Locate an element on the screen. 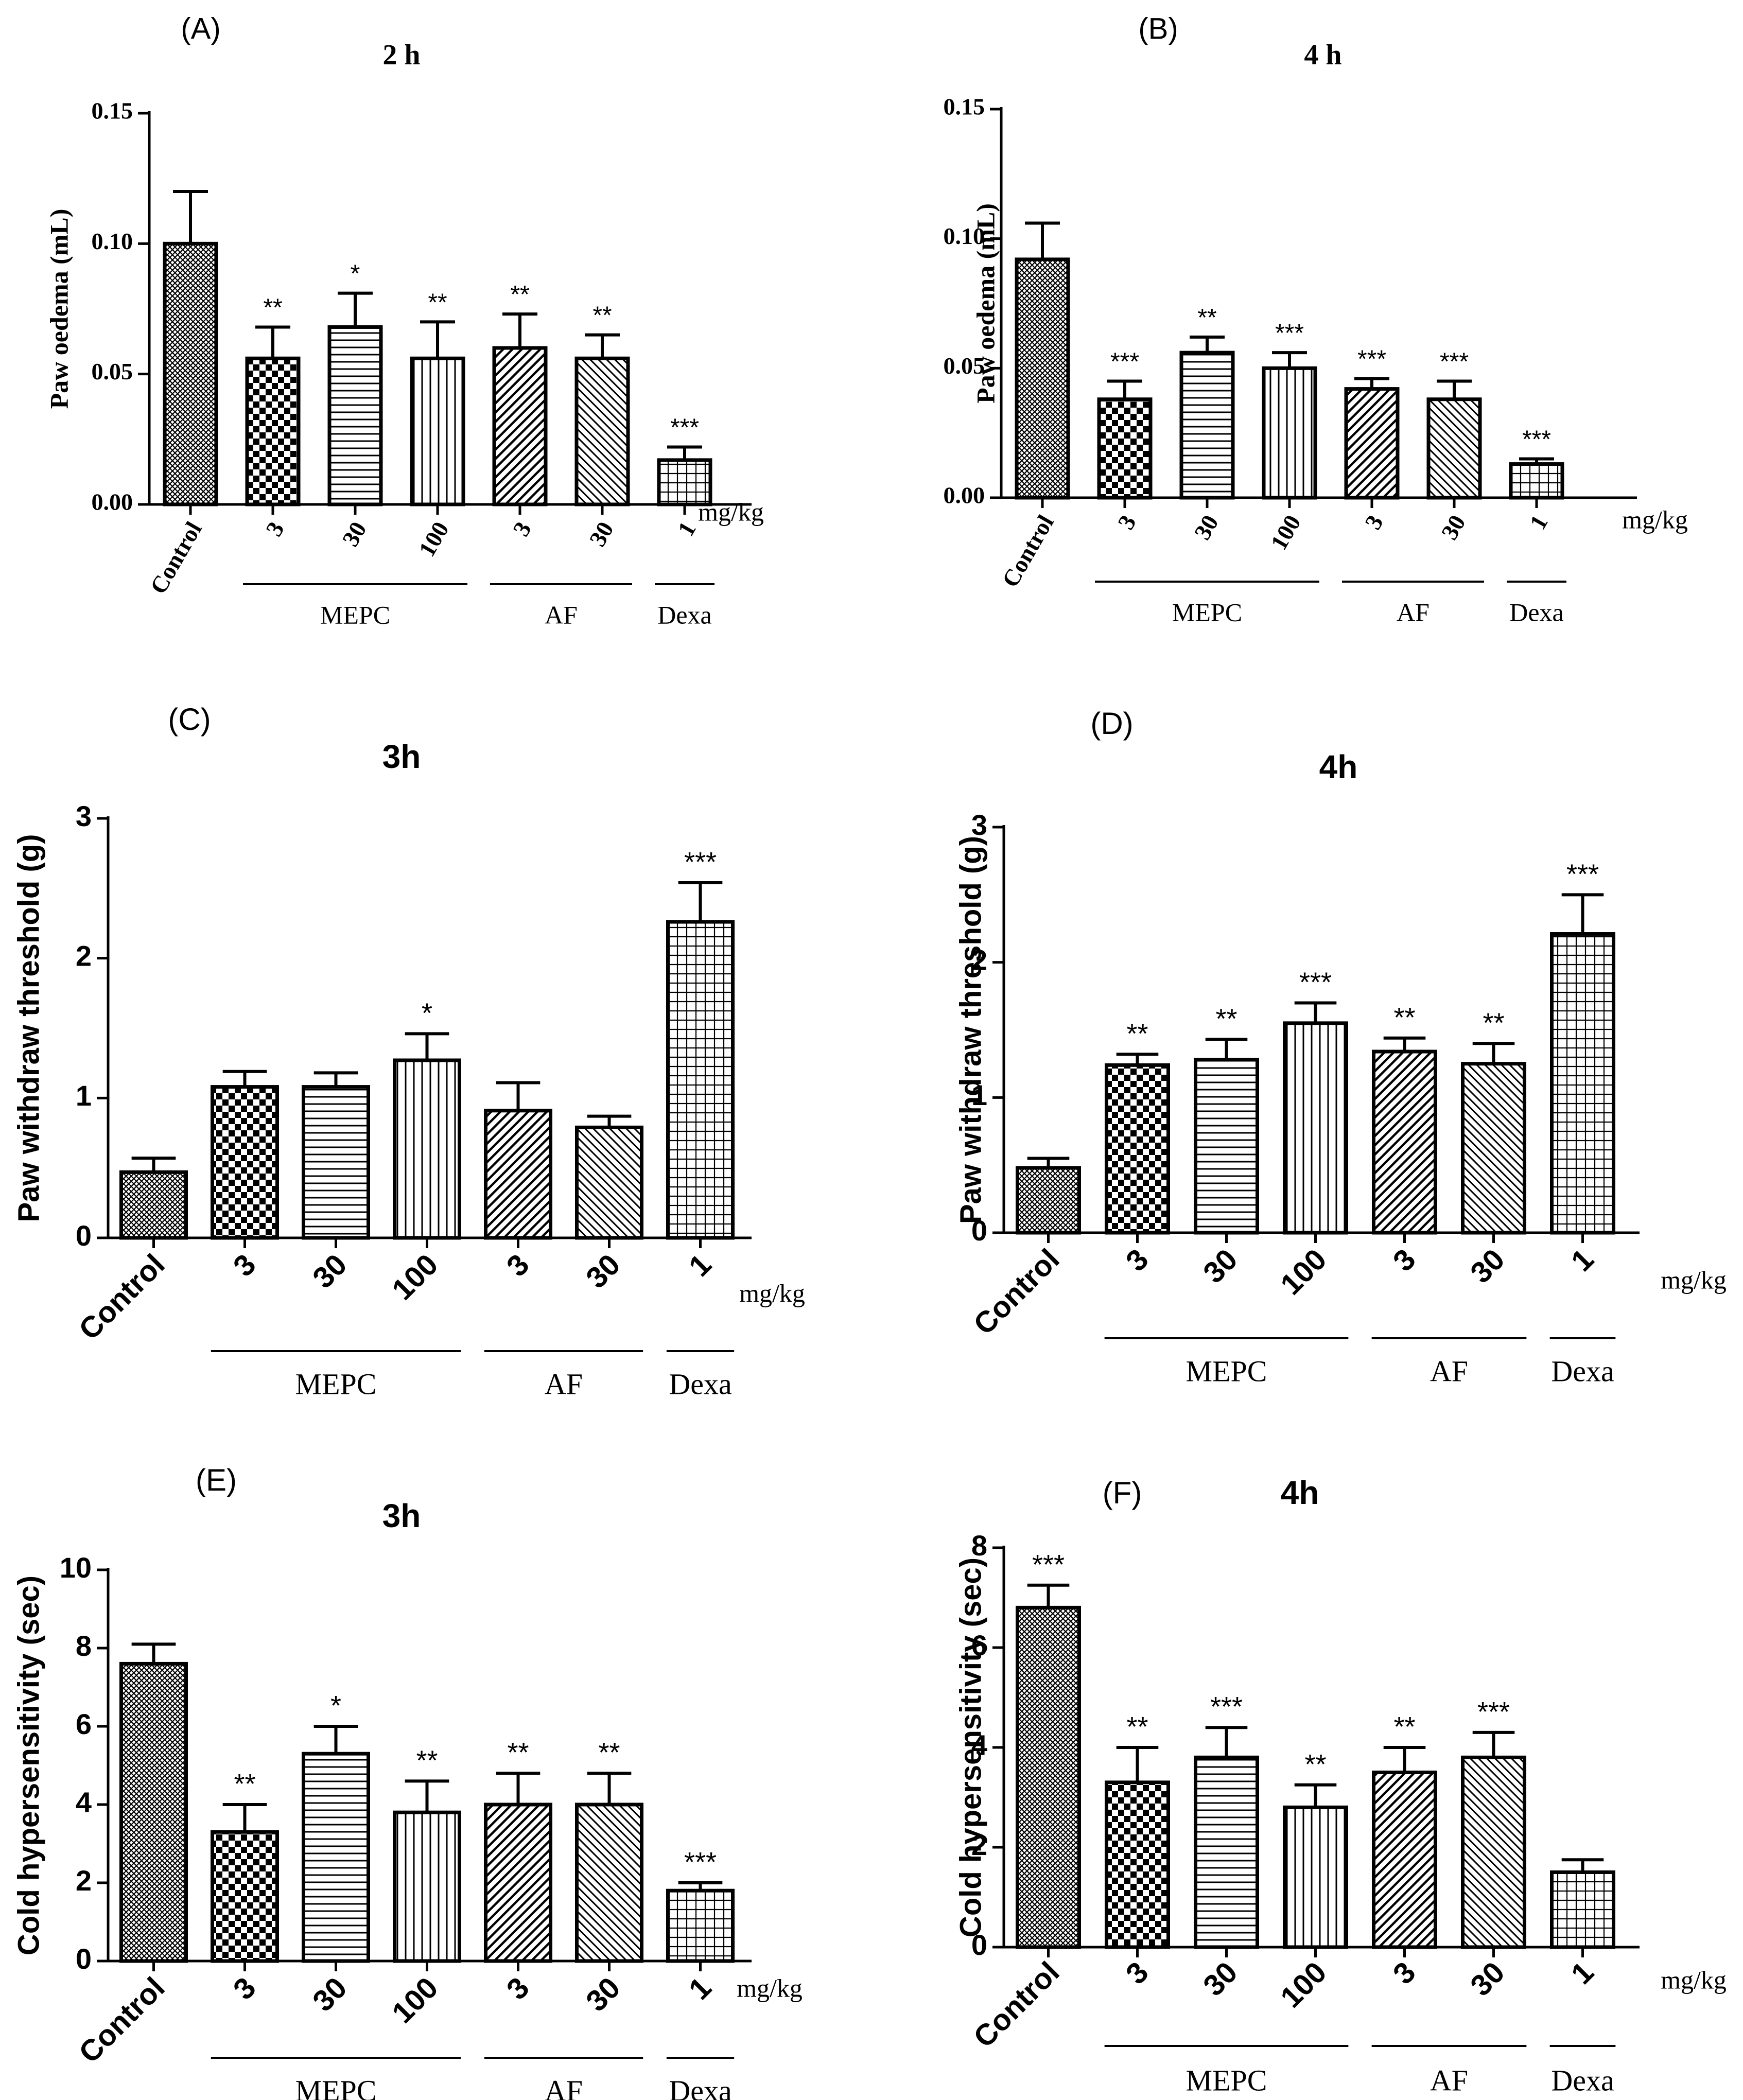  panel-label: (D) is located at coordinates (1111, 723).